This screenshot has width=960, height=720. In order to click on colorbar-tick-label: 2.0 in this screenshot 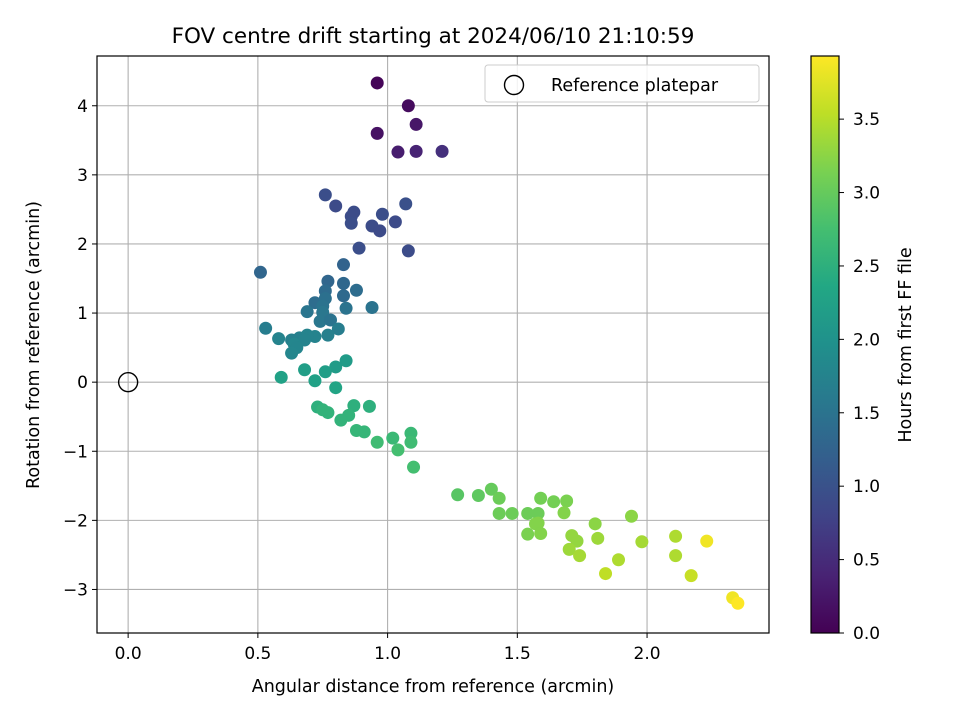, I will do `click(866, 340)`.